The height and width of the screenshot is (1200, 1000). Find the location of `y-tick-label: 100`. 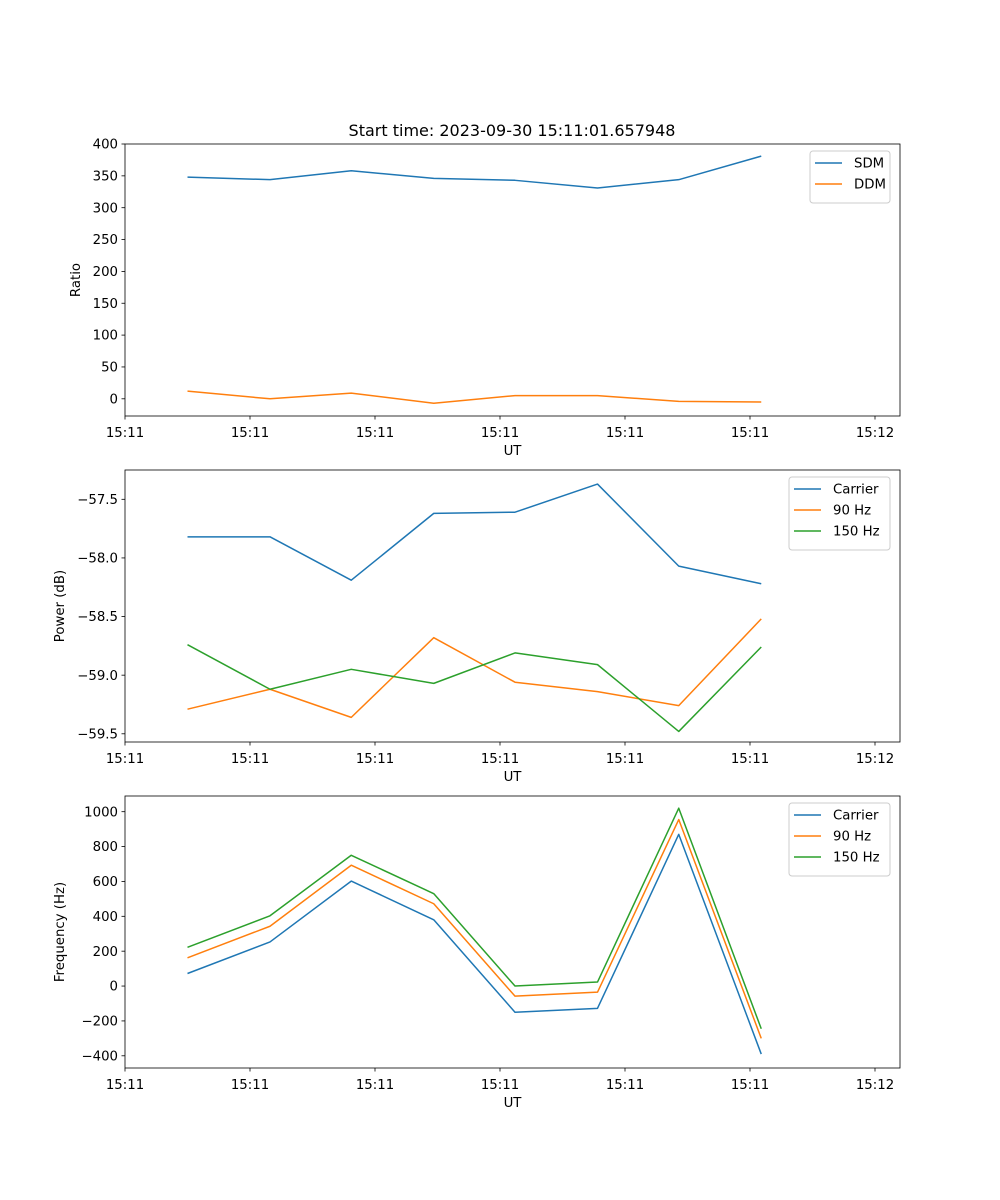

y-tick-label: 100 is located at coordinates (105, 336).